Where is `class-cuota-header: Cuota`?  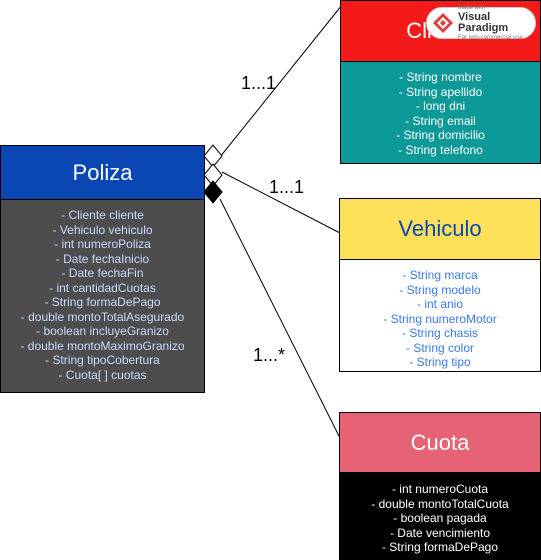
class-cuota-header: Cuota is located at coordinates (440, 443).